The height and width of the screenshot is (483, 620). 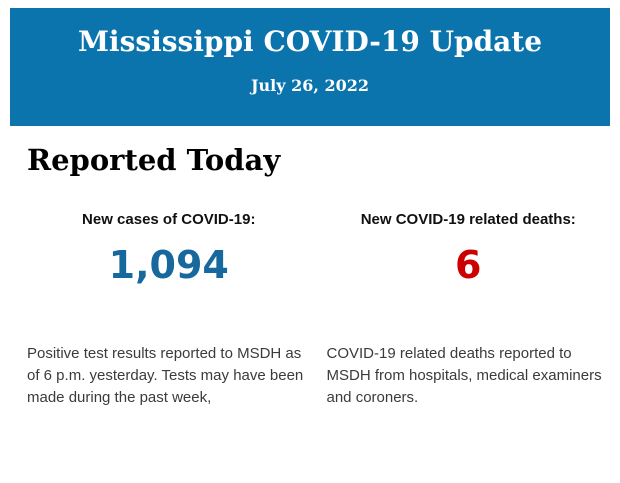 I want to click on report-date: July 26, 2022, so click(x=310, y=85).